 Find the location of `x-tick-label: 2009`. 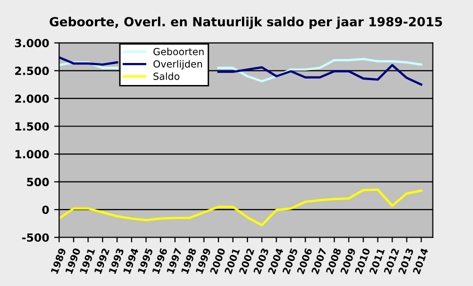

x-tick-label: 2009 is located at coordinates (348, 261).